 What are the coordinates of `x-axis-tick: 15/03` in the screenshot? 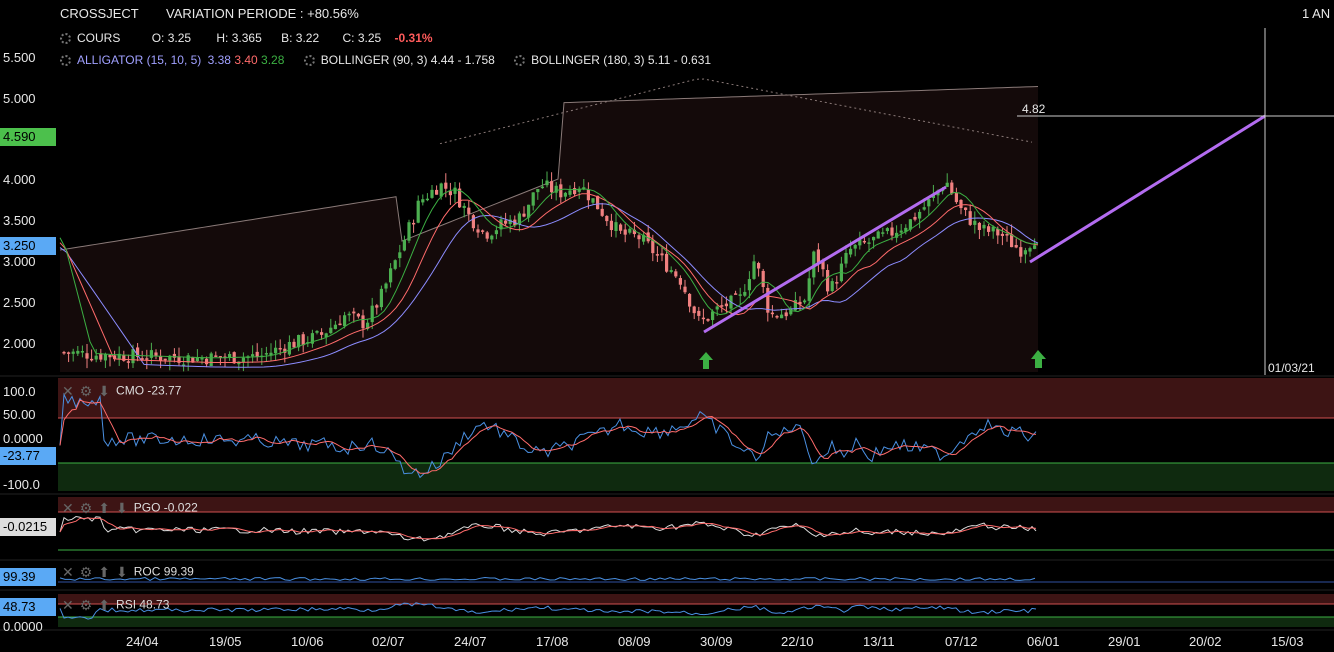 It's located at (1287, 641).